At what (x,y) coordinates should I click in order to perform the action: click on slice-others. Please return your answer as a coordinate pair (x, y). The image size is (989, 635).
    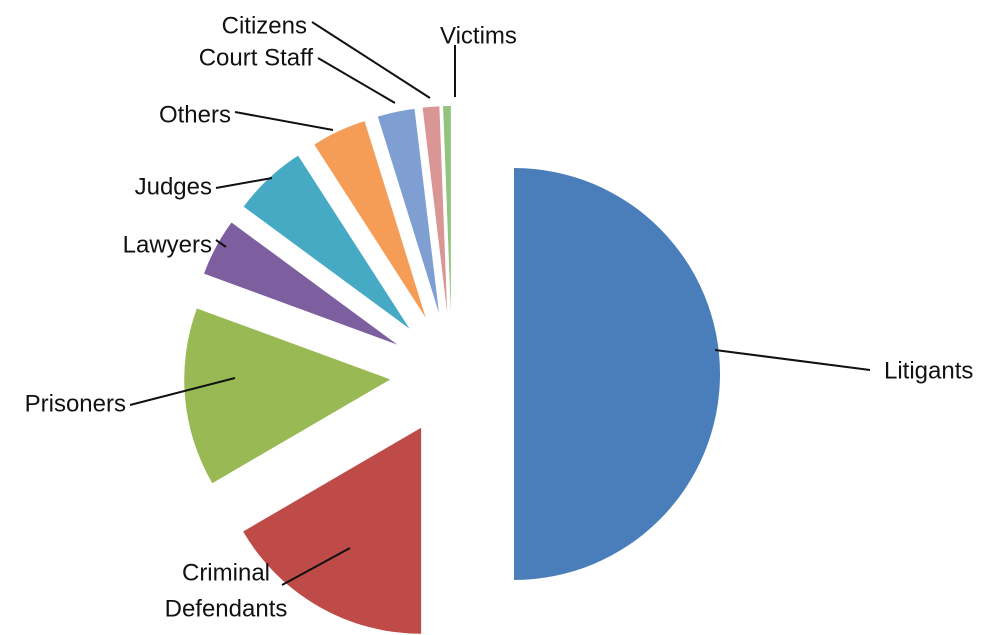
    Looking at the image, I should click on (370, 219).